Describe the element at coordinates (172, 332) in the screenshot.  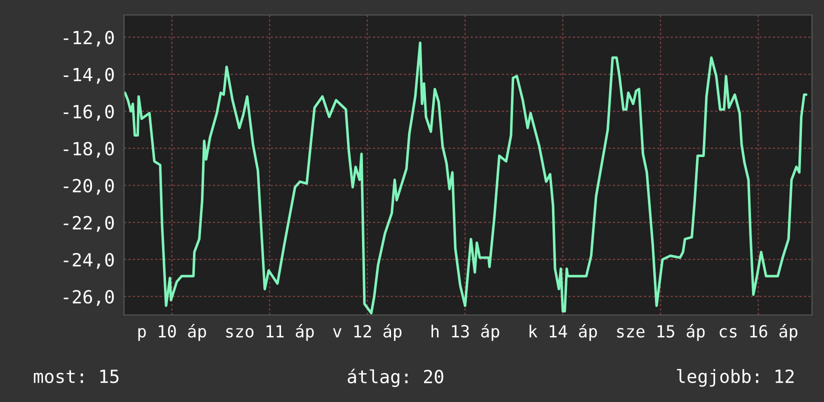
I see `x-tick-label: p 10 áp` at that location.